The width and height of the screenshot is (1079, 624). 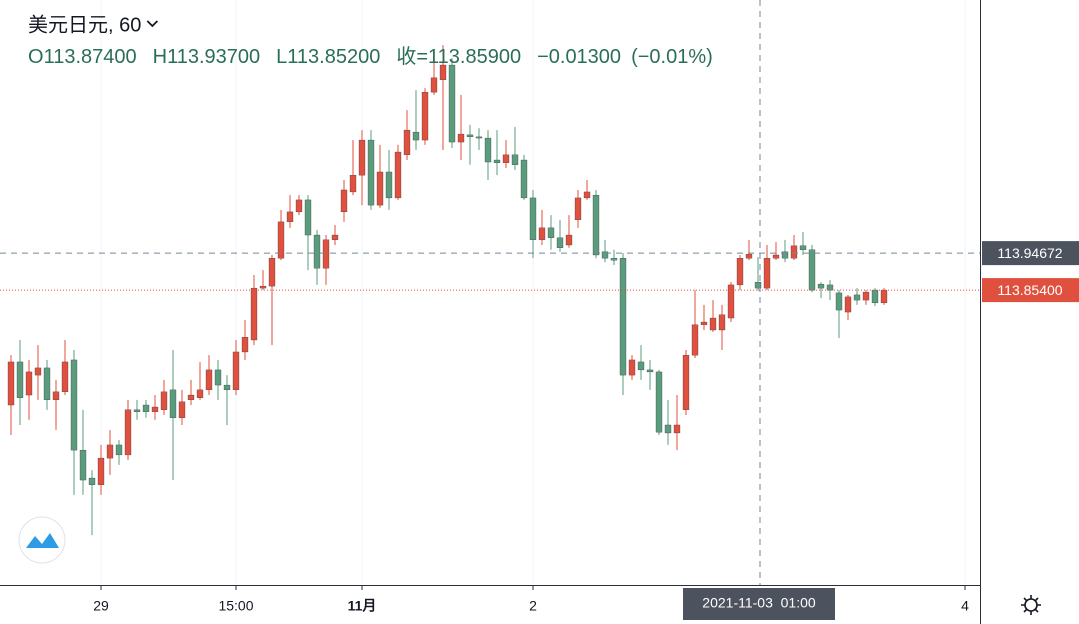 I want to click on crosshair-price-label: 113.94672, so click(x=1029, y=253).